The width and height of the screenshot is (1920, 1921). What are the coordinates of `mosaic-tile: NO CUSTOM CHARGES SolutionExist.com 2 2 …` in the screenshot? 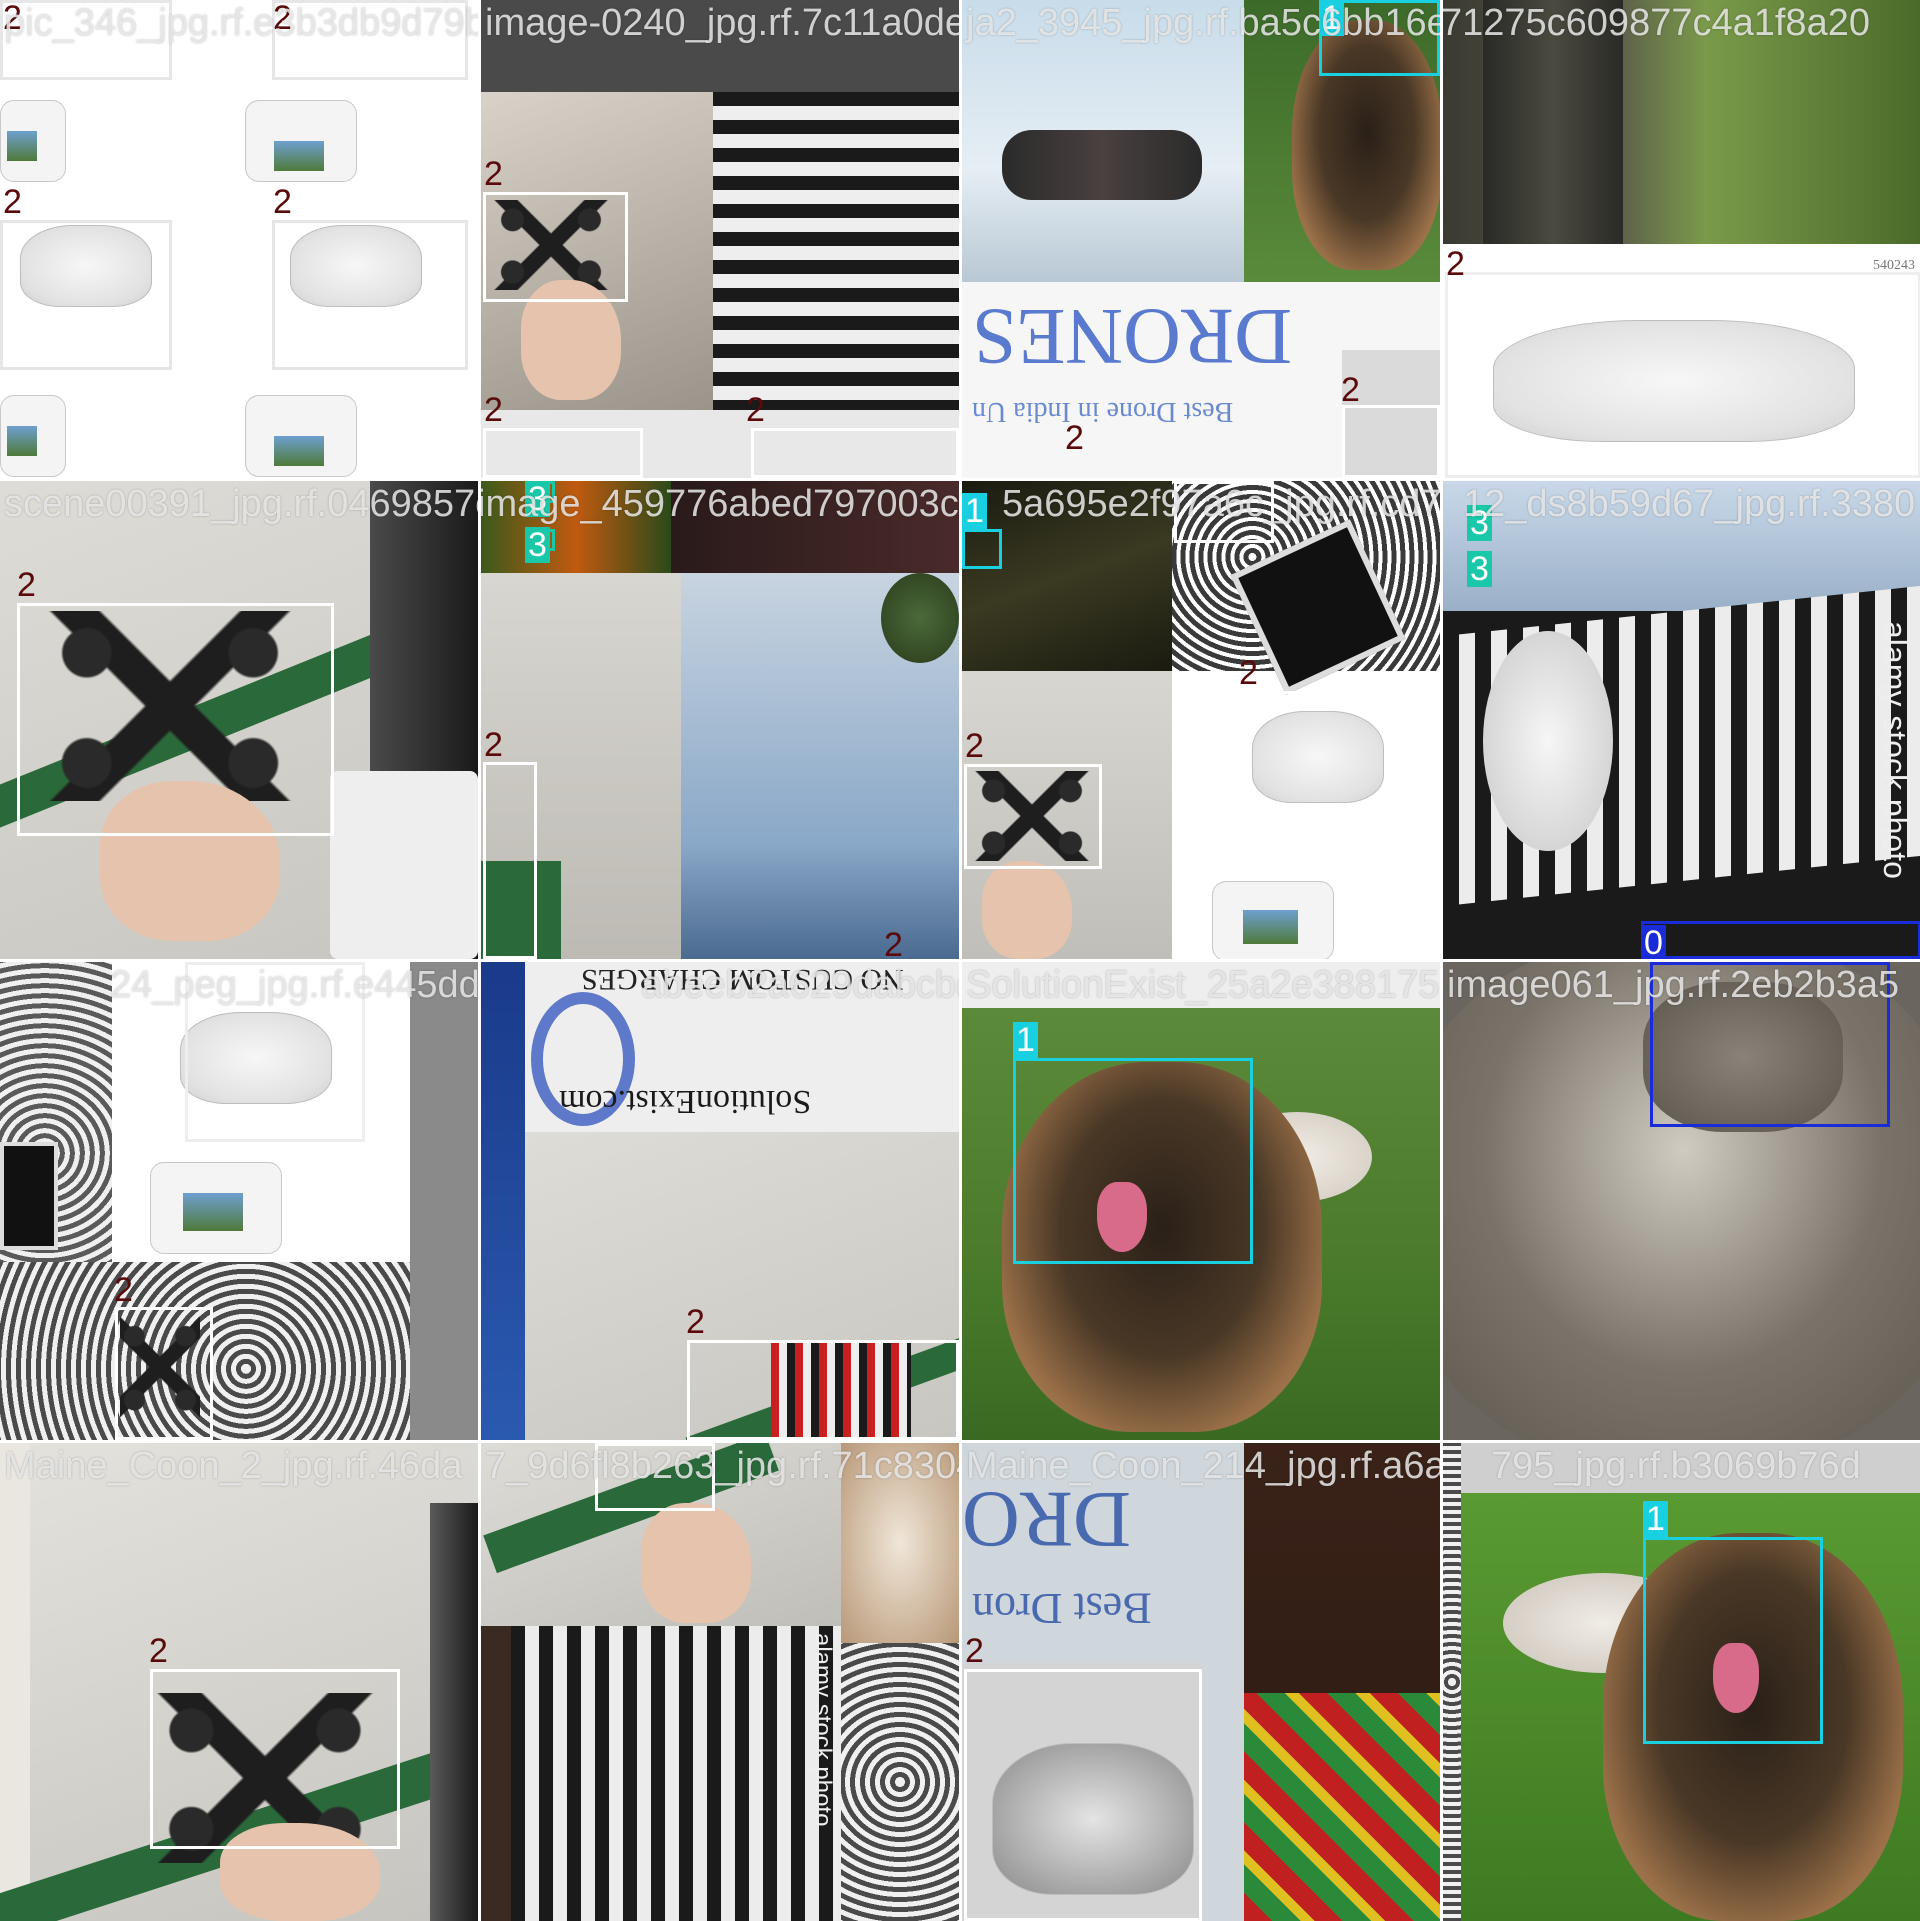 It's located at (720, 1201).